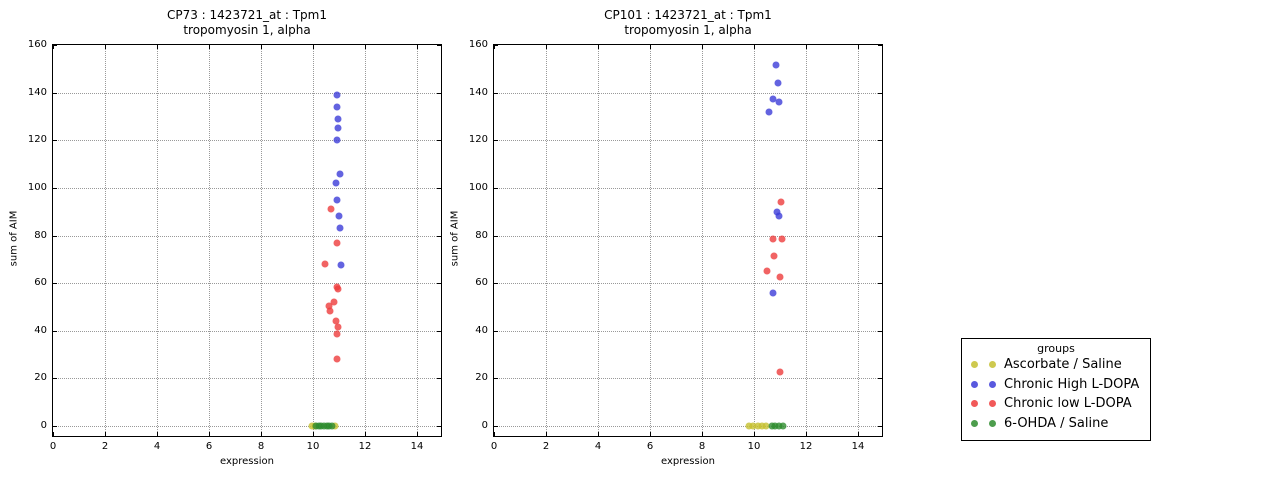 The image size is (1280, 480). I want to click on legend-title: groups, so click(1056, 348).